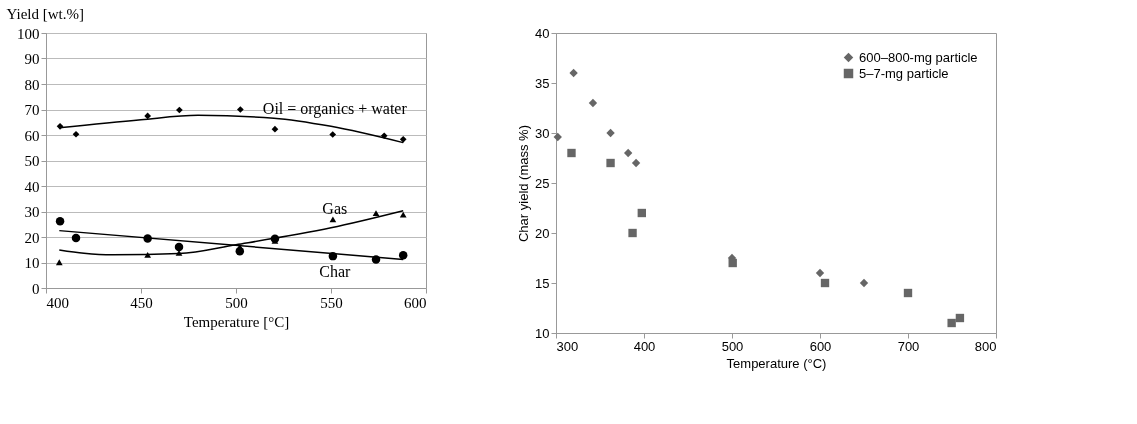 This screenshot has height=424, width=1137. Describe the element at coordinates (36, 288) in the screenshot. I see `y-tick-label: 0` at that location.